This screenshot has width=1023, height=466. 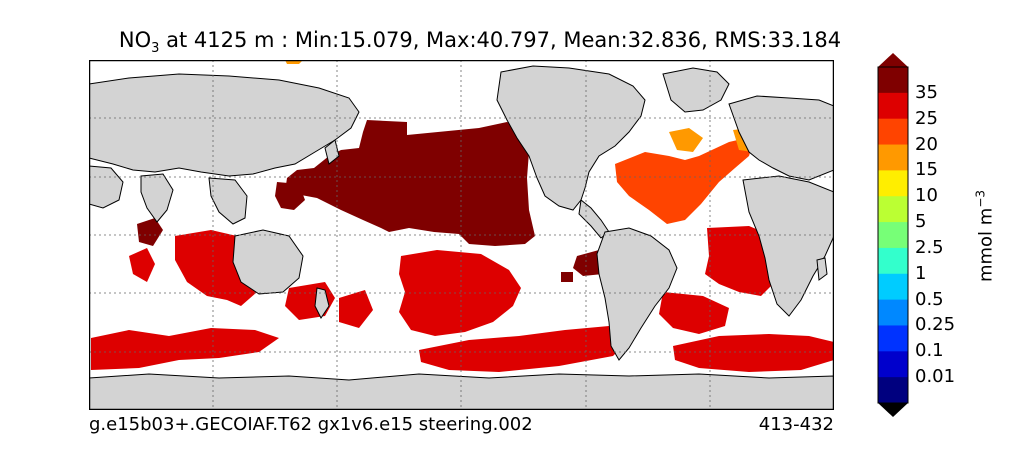 I want to click on field-indian-west, so click(x=142, y=265).